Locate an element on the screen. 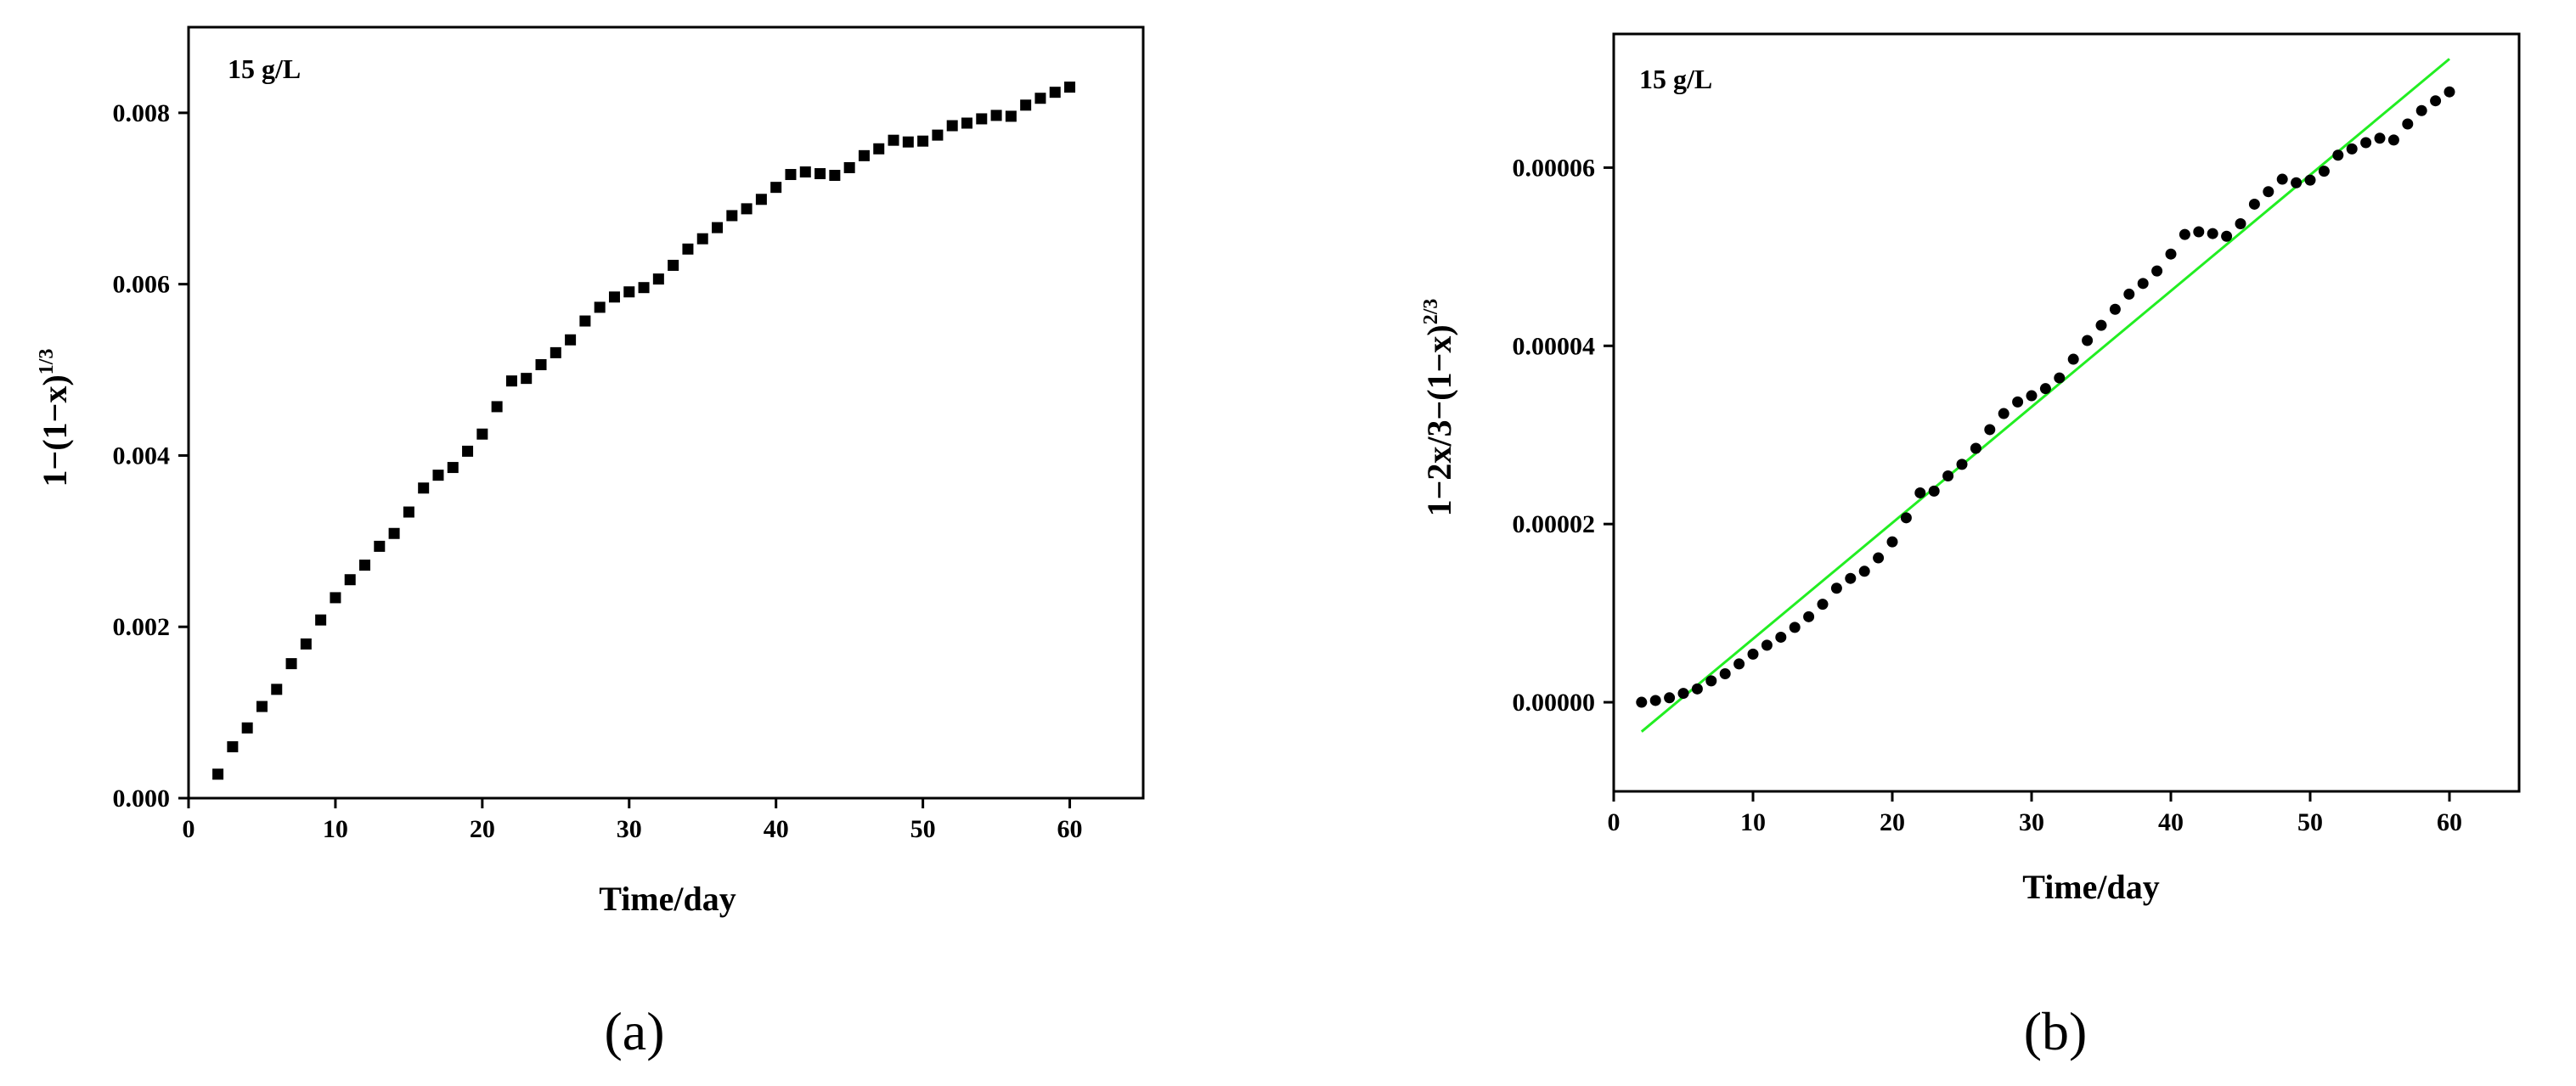 This screenshot has height=1086, width=2576. panel-b-x-tick-label: 40 is located at coordinates (2171, 822).